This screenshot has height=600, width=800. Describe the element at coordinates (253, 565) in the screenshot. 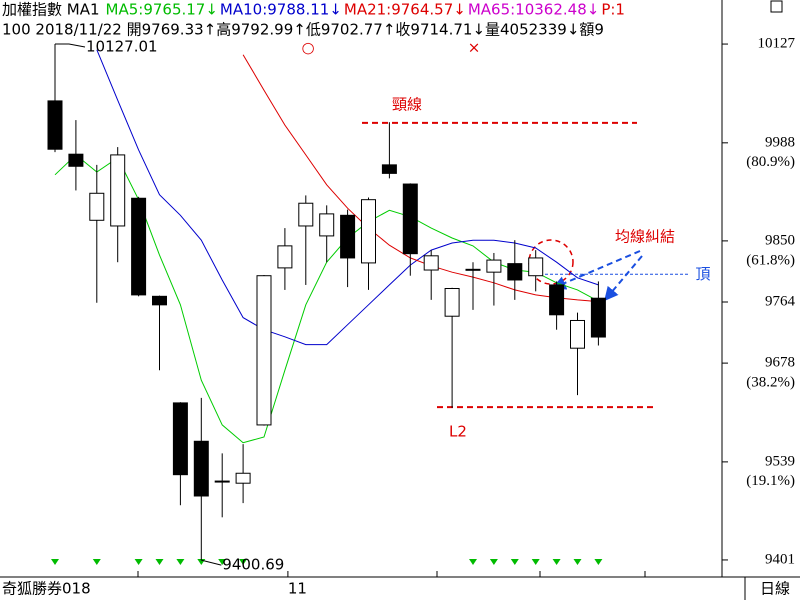

I see `low-label: 9400.69` at that location.